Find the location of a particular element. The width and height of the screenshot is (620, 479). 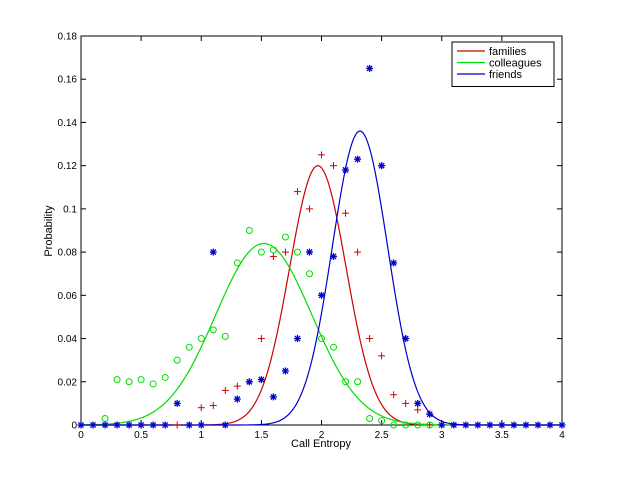

x-tick-label: 0 is located at coordinates (81, 435).